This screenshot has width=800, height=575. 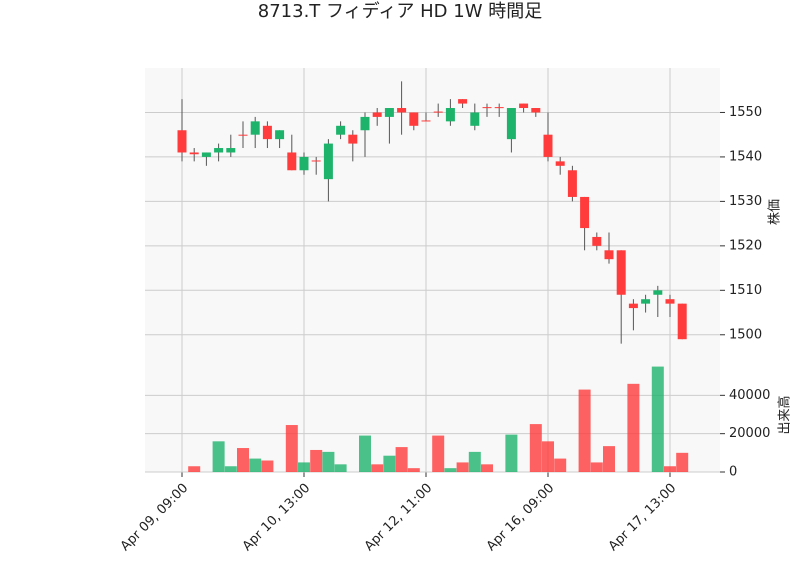 What do you see at coordinates (749, 433) in the screenshot?
I see `volume-tick-label: 20000` at bounding box center [749, 433].